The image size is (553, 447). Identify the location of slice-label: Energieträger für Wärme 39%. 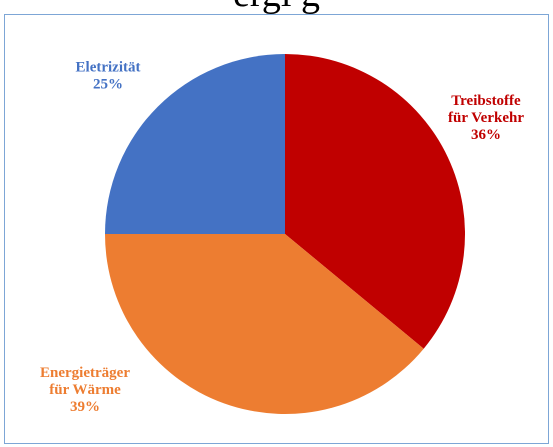
(85, 390).